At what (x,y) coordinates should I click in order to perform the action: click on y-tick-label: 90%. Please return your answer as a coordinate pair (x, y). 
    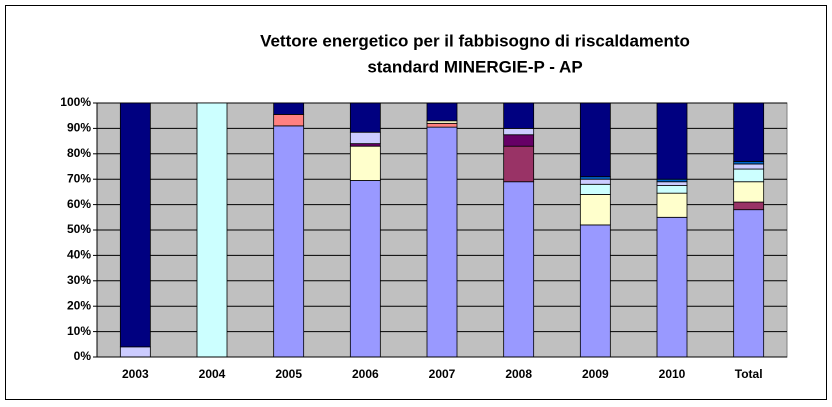
    Looking at the image, I should click on (79, 128).